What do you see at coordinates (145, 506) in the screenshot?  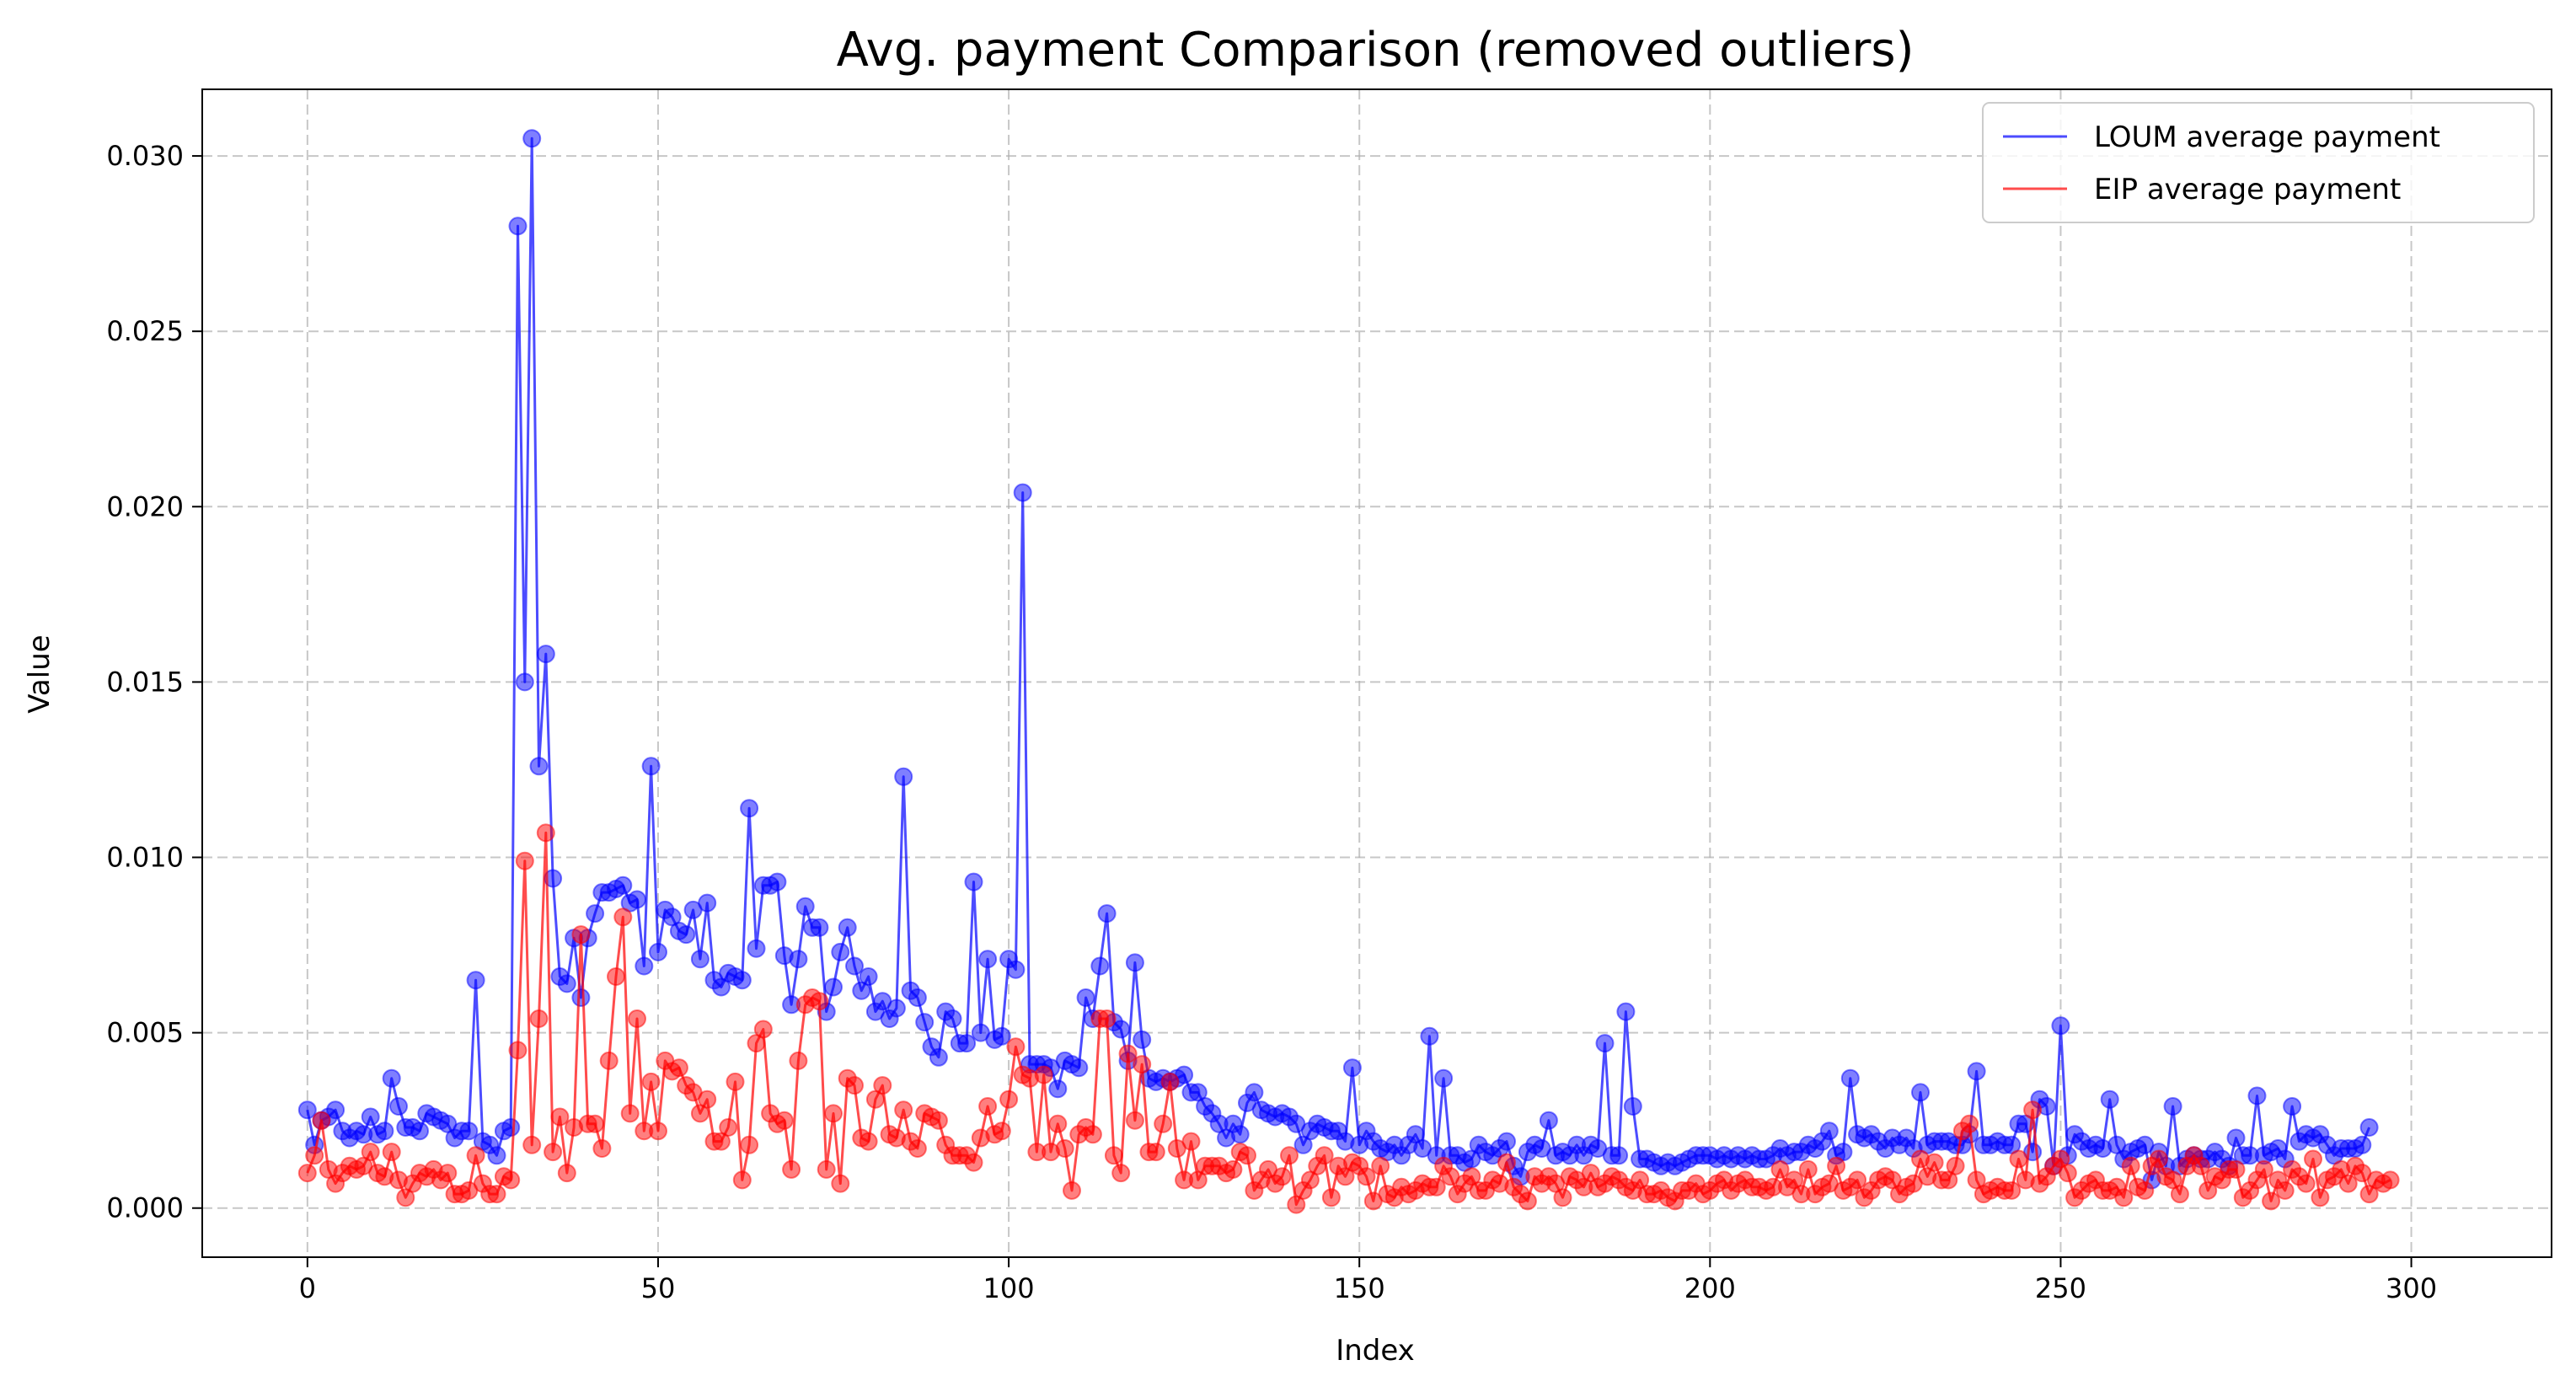 I see `y-tick-label: 0.020` at bounding box center [145, 506].